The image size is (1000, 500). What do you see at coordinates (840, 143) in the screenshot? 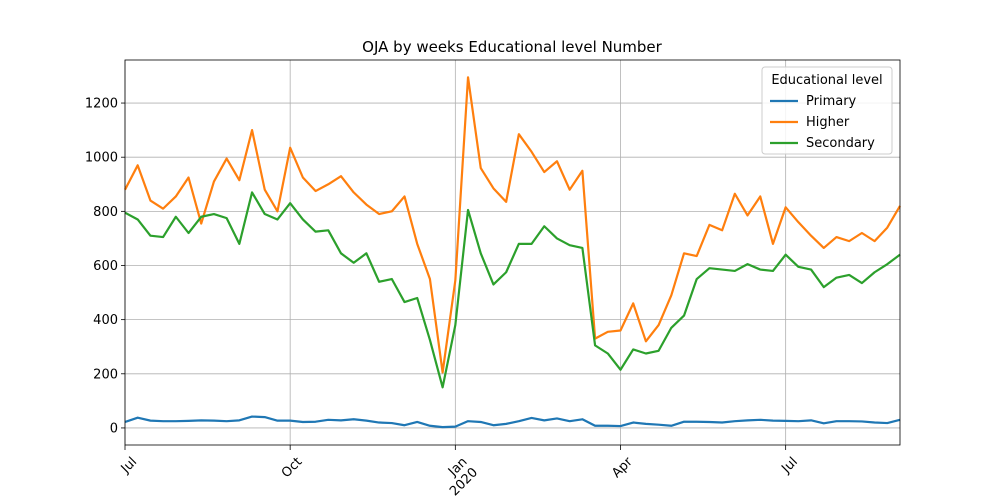
I see `legend-label: Secondary` at bounding box center [840, 143].